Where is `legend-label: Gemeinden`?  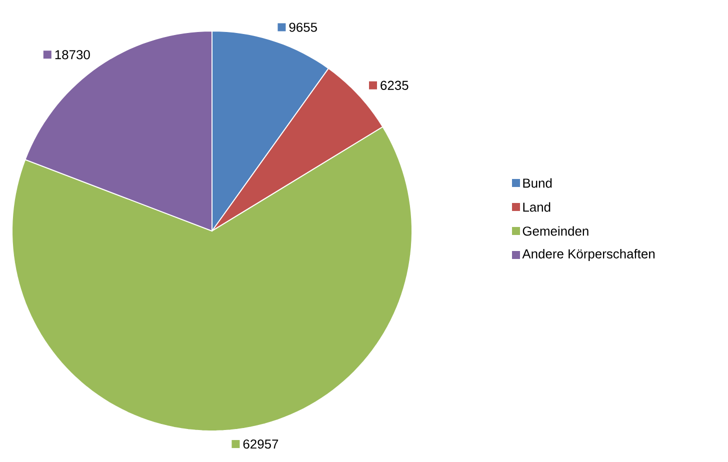
legend-label: Gemeinden is located at coordinates (555, 231).